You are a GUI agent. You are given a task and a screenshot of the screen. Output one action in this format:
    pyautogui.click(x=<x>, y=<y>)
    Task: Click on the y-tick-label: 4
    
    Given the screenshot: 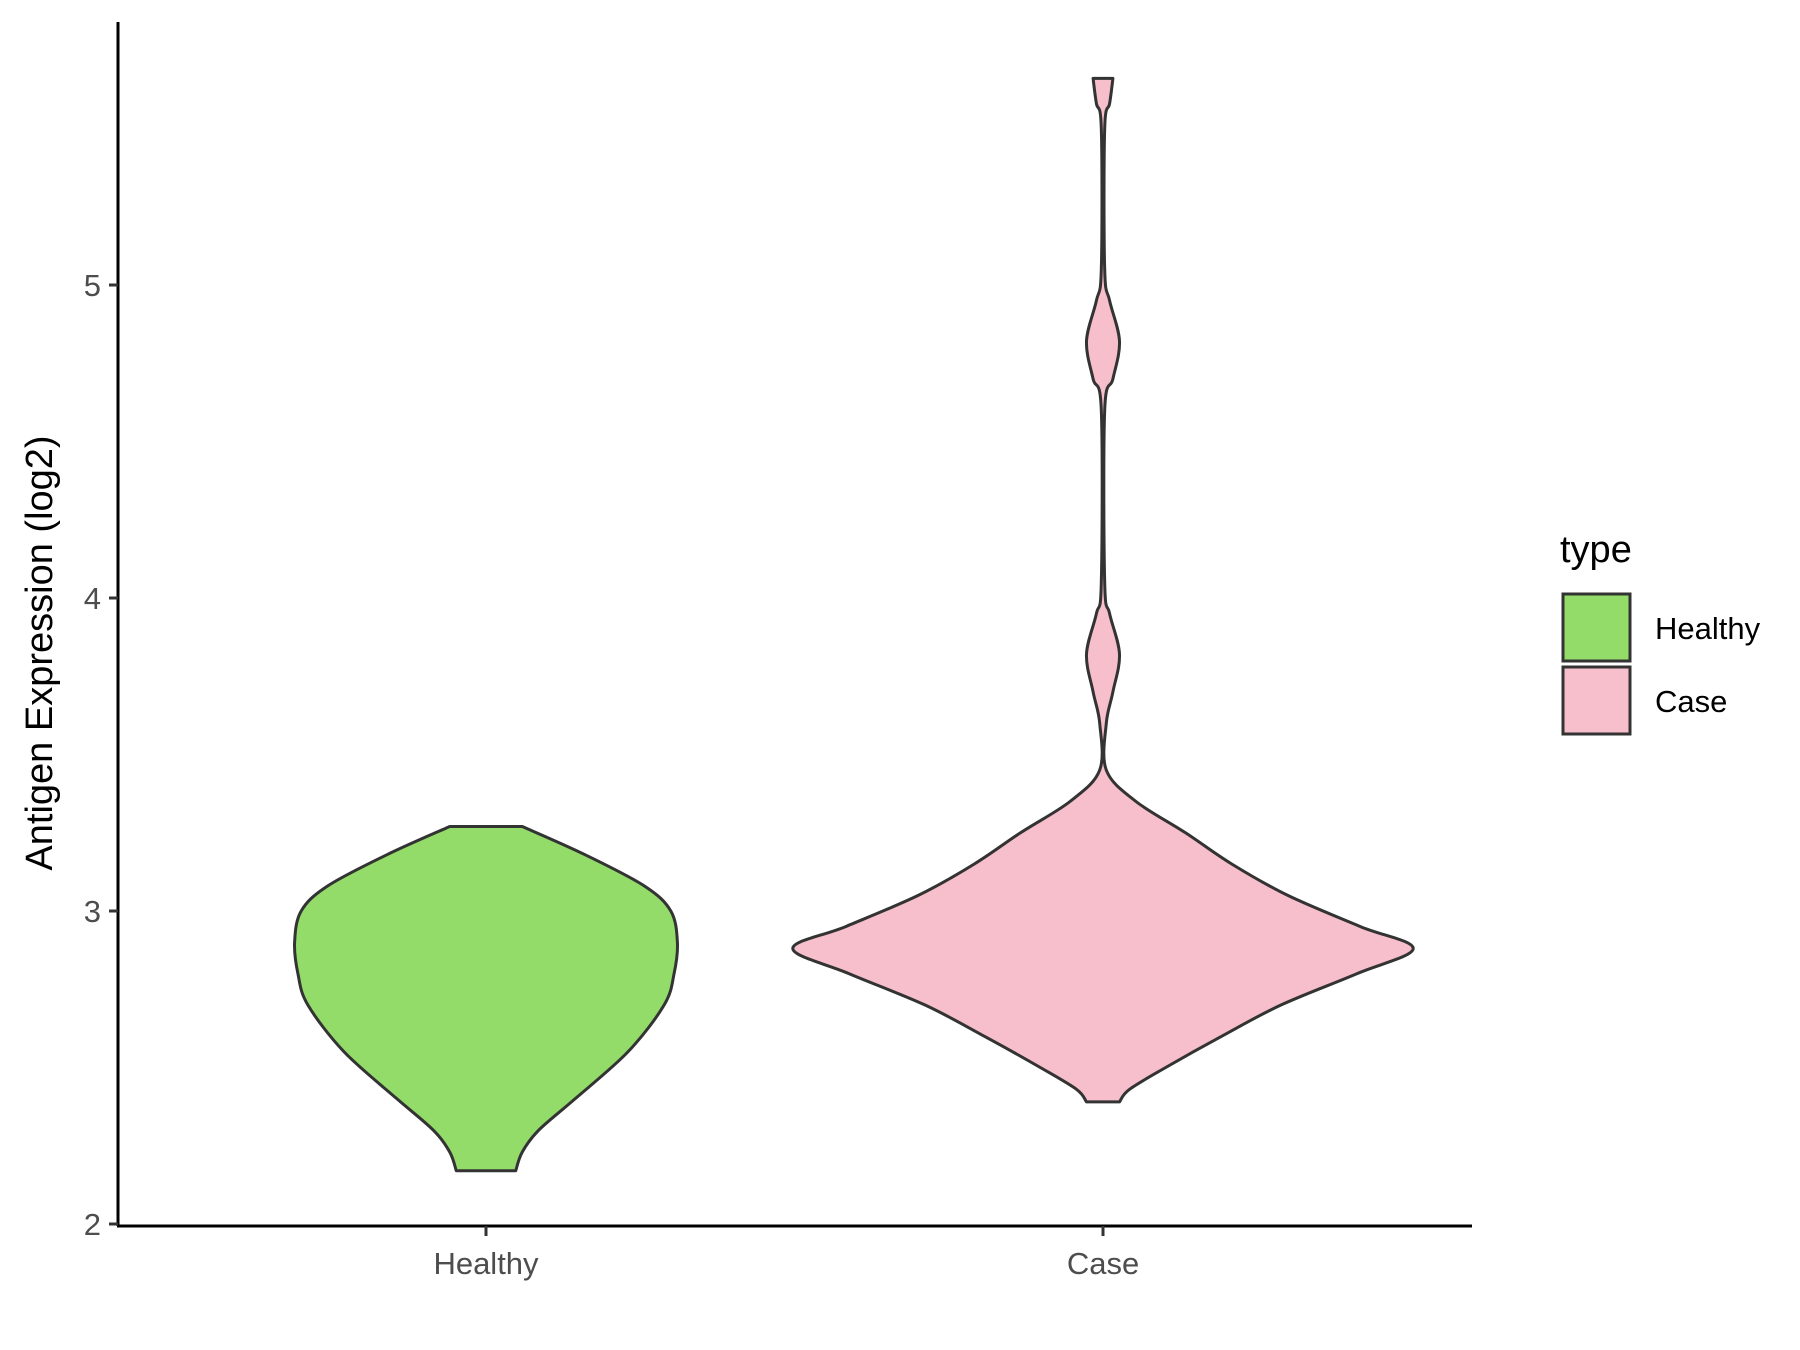 What is the action you would take?
    pyautogui.click(x=92, y=598)
    